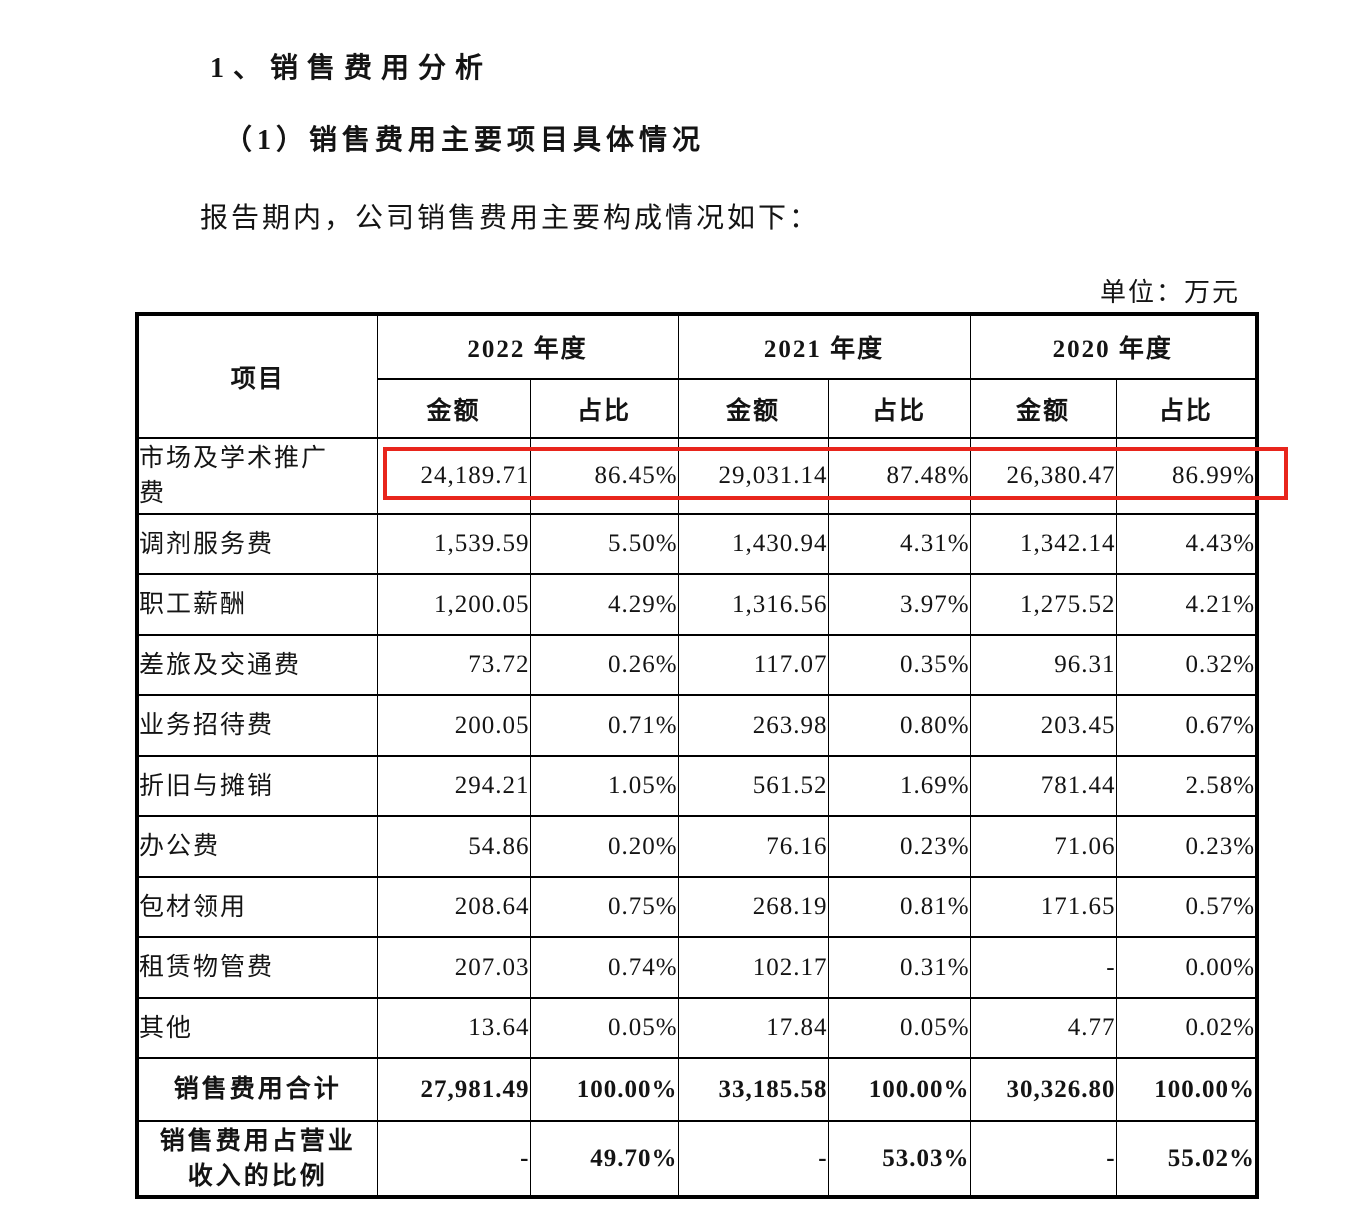 This screenshot has width=1352, height=1220. I want to click on table-row: 业务招待费 200.05 0.71% 263.98 0.80% 203.45 0.67%, so click(697, 725).